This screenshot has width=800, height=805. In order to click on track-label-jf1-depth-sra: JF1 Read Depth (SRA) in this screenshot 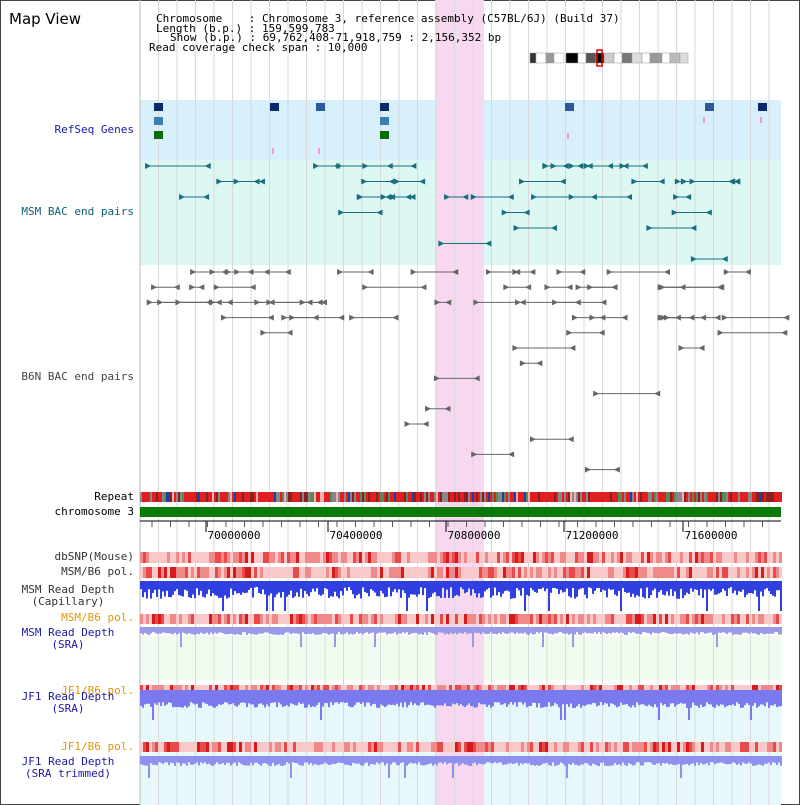, I will do `click(68, 702)`.